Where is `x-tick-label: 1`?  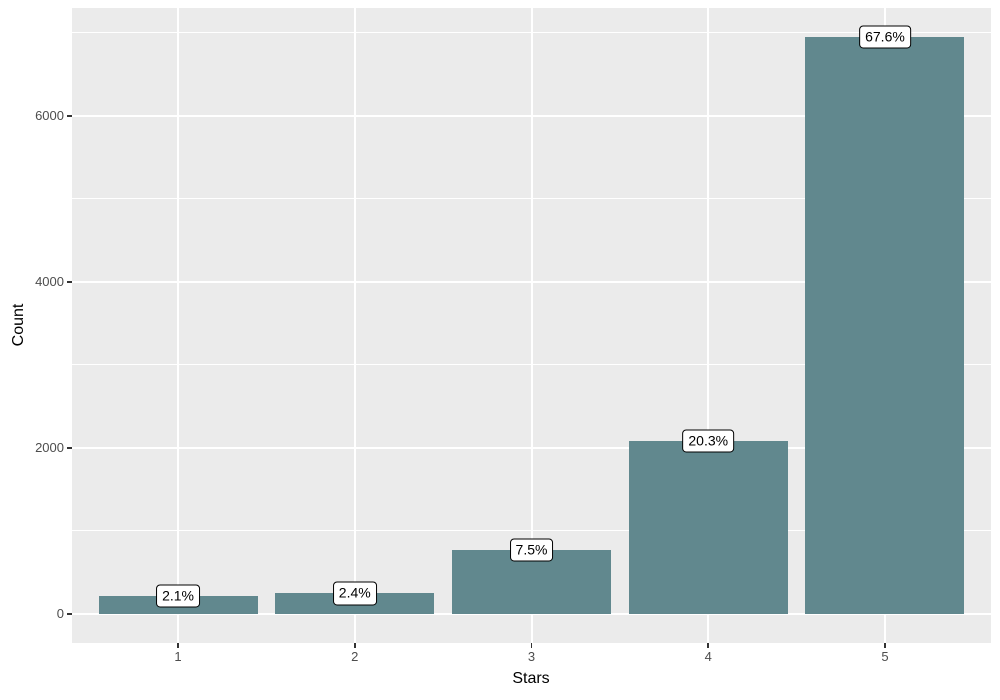
x-tick-label: 1 is located at coordinates (178, 656).